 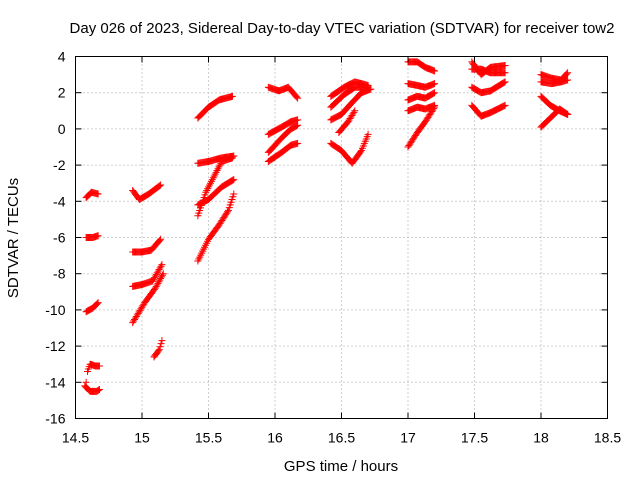 I want to click on series-s3, so click(x=92, y=307).